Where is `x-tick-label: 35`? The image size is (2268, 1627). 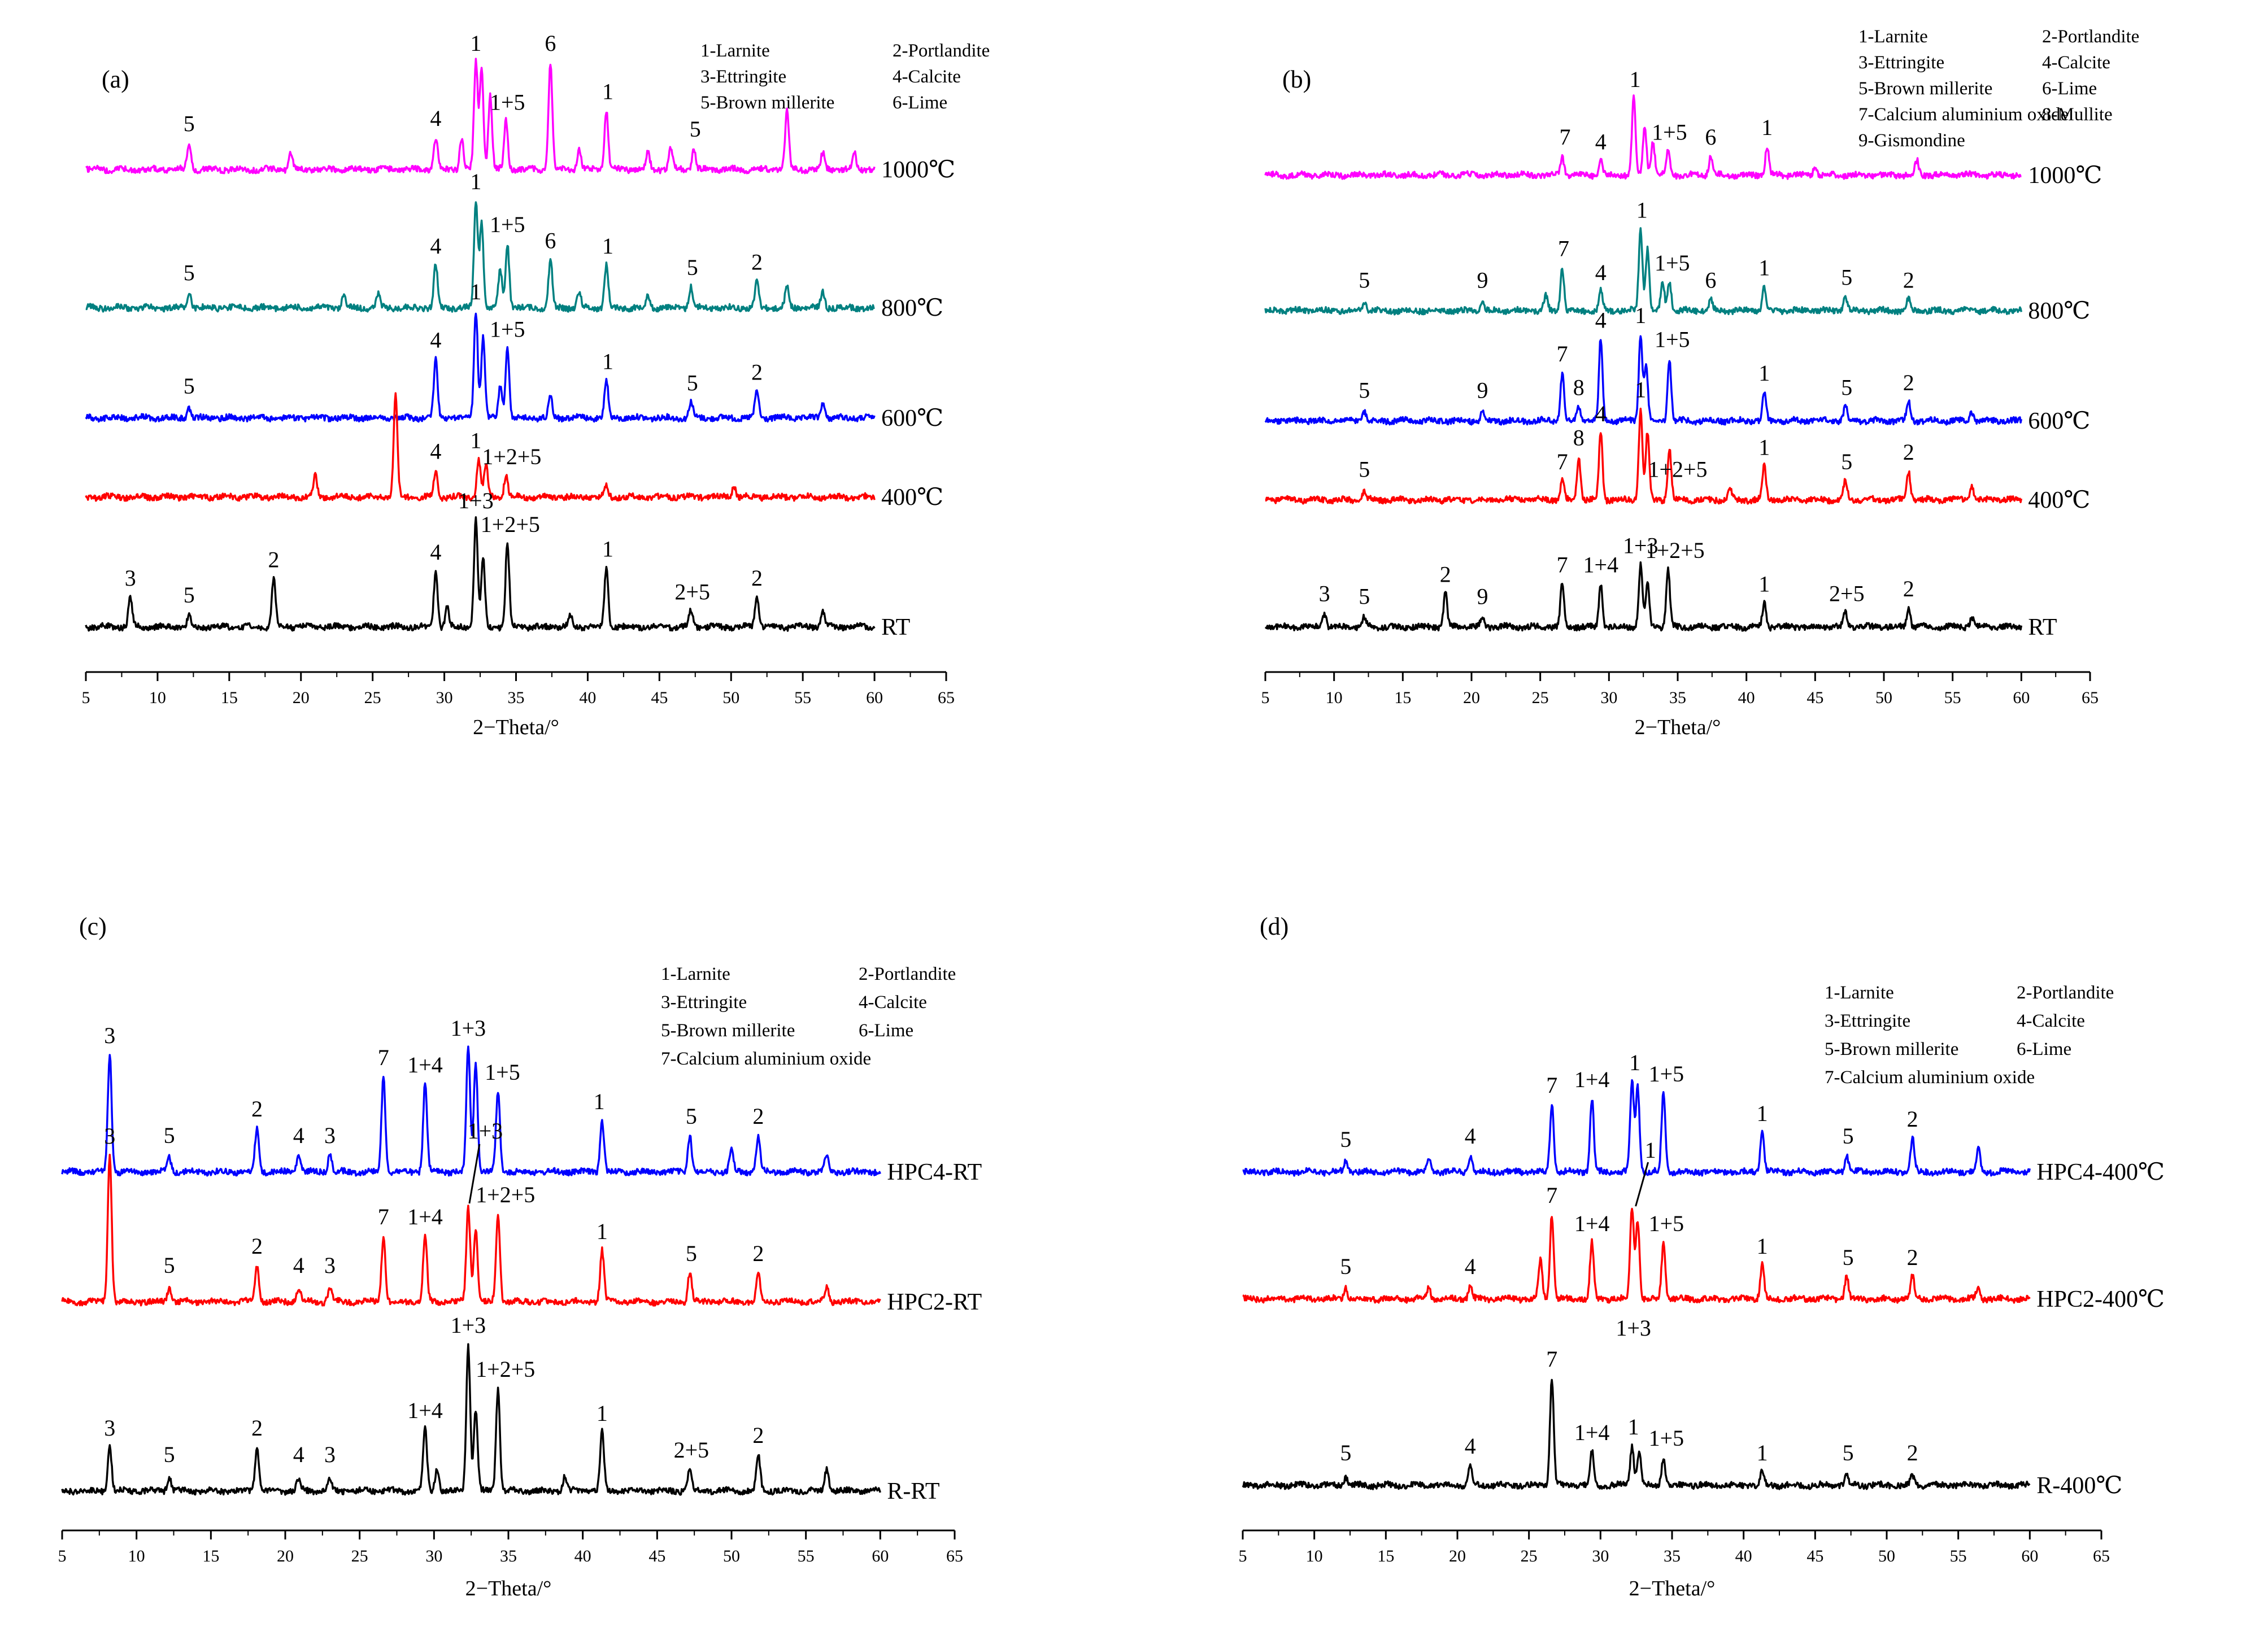
x-tick-label: 35 is located at coordinates (508, 1556).